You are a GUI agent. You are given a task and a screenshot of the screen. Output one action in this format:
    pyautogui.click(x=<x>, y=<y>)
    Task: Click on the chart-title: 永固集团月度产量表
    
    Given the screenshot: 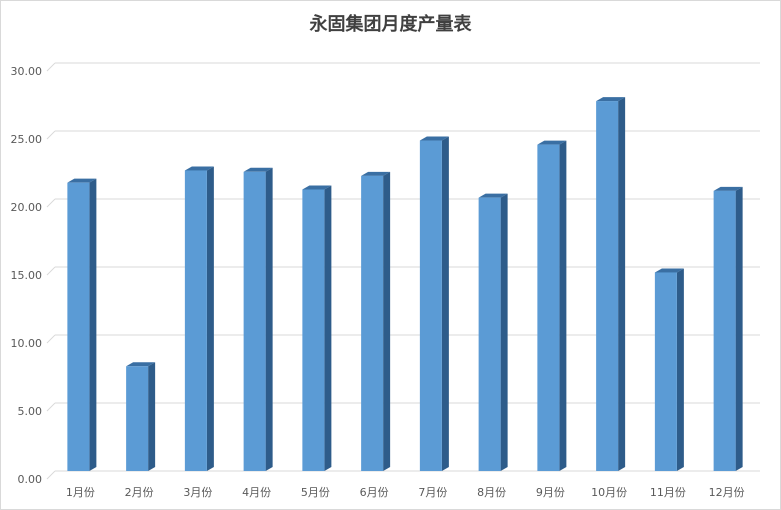 What is the action you would take?
    pyautogui.click(x=390, y=24)
    